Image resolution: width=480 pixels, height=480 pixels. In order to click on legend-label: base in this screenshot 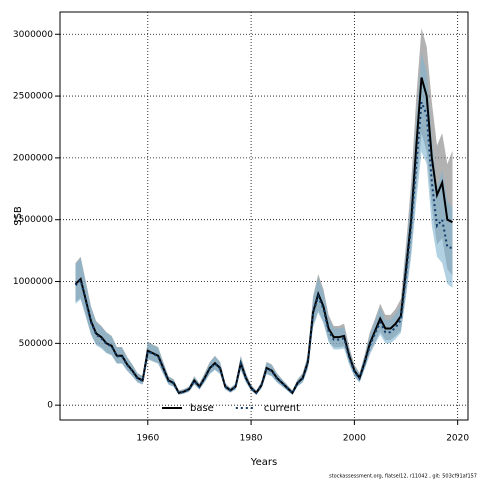, I will do `click(202, 408)`.